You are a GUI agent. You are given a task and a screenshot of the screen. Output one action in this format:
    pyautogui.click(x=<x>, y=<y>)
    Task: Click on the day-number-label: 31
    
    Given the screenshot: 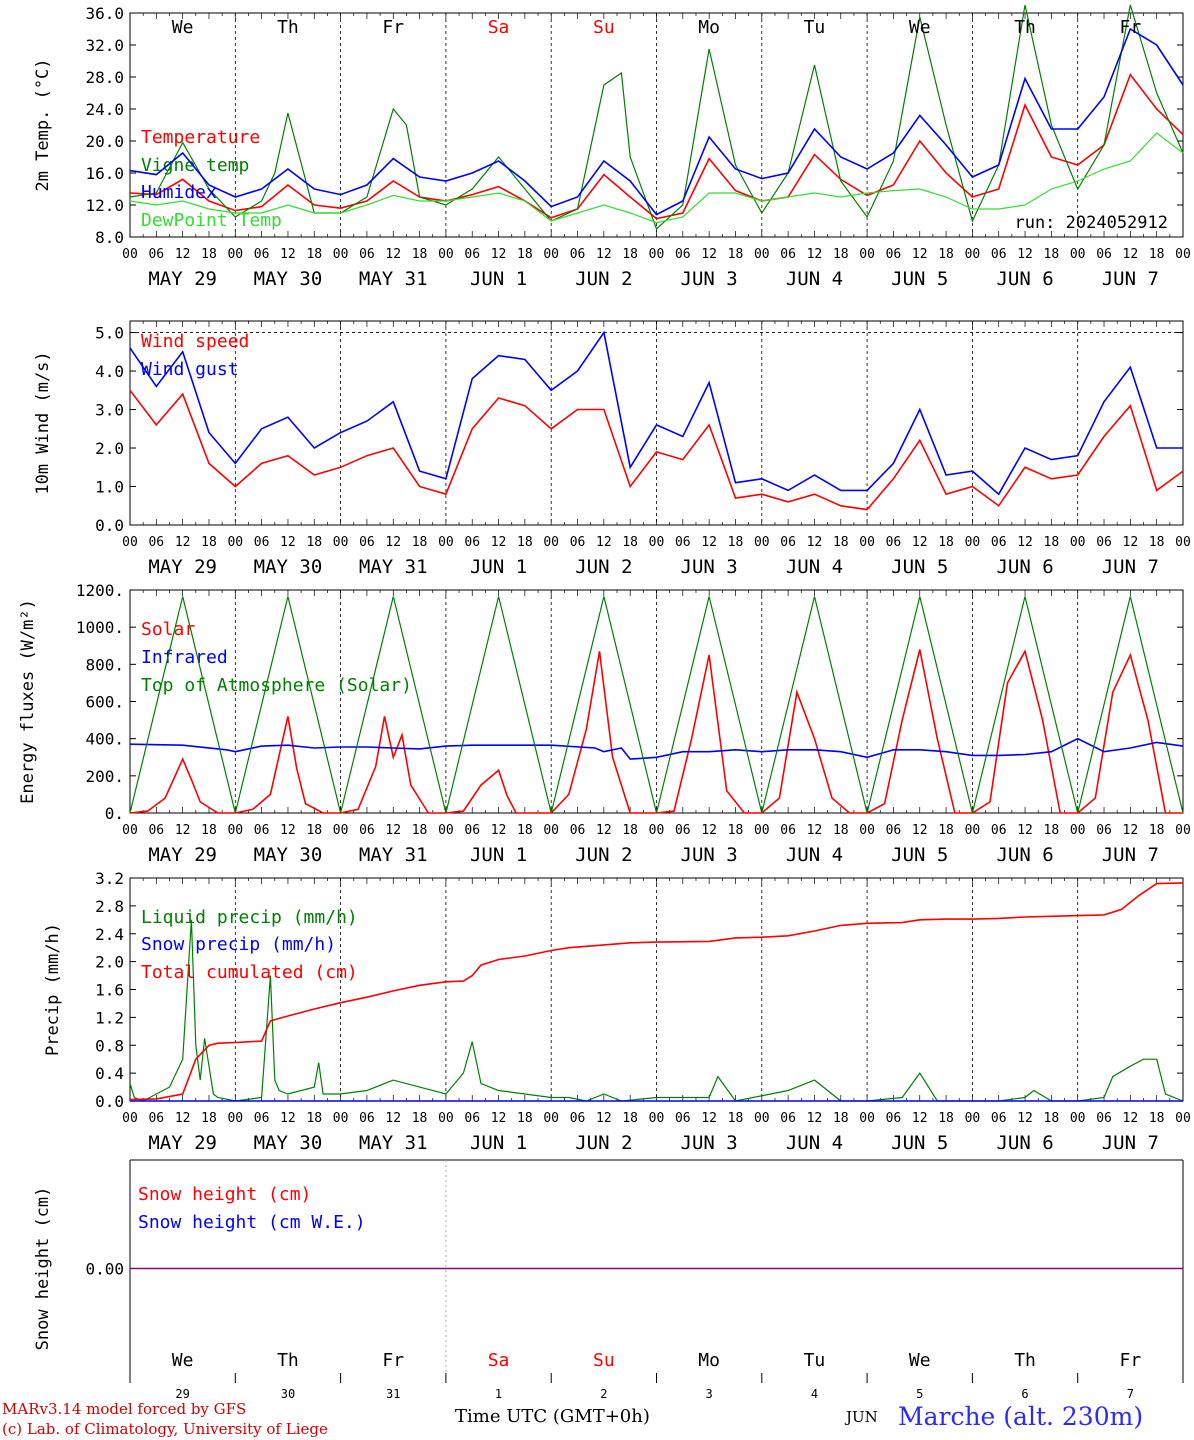 What is the action you would take?
    pyautogui.click(x=393, y=1394)
    